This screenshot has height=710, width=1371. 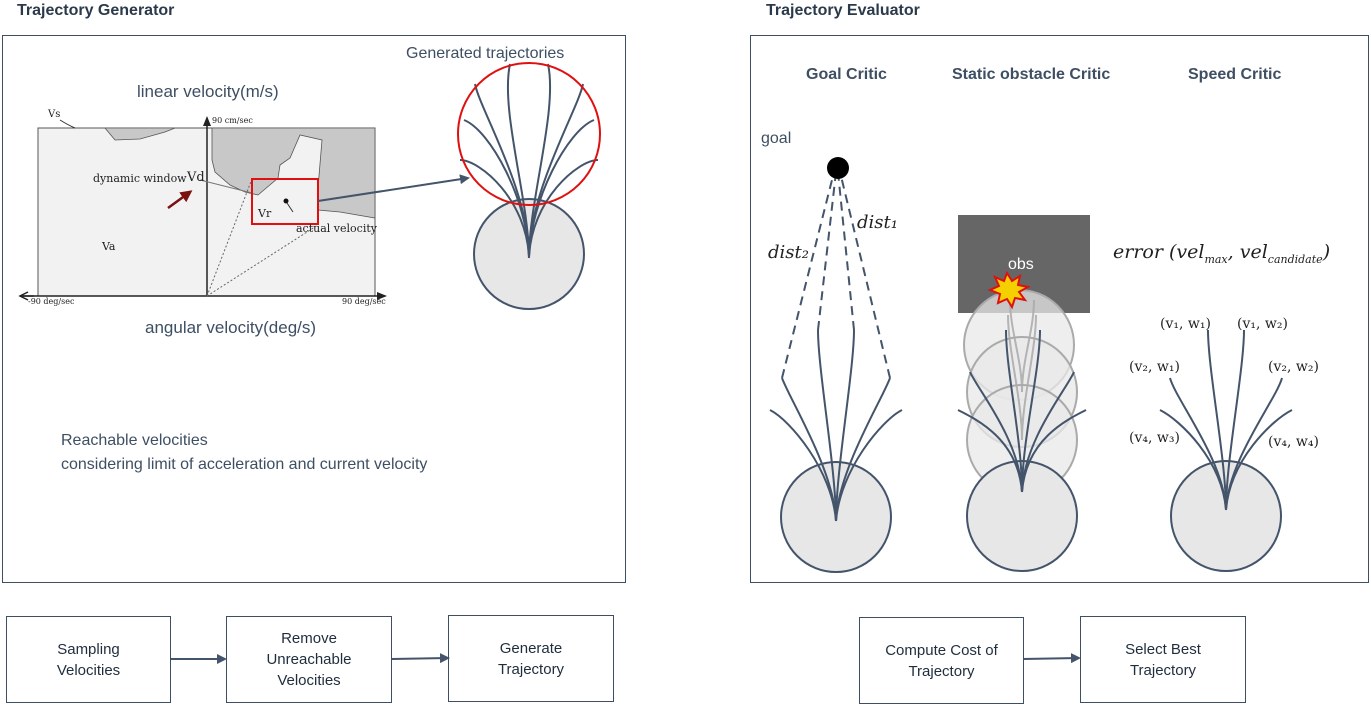 I want to click on plot-vd-label: Vd, so click(x=196, y=177).